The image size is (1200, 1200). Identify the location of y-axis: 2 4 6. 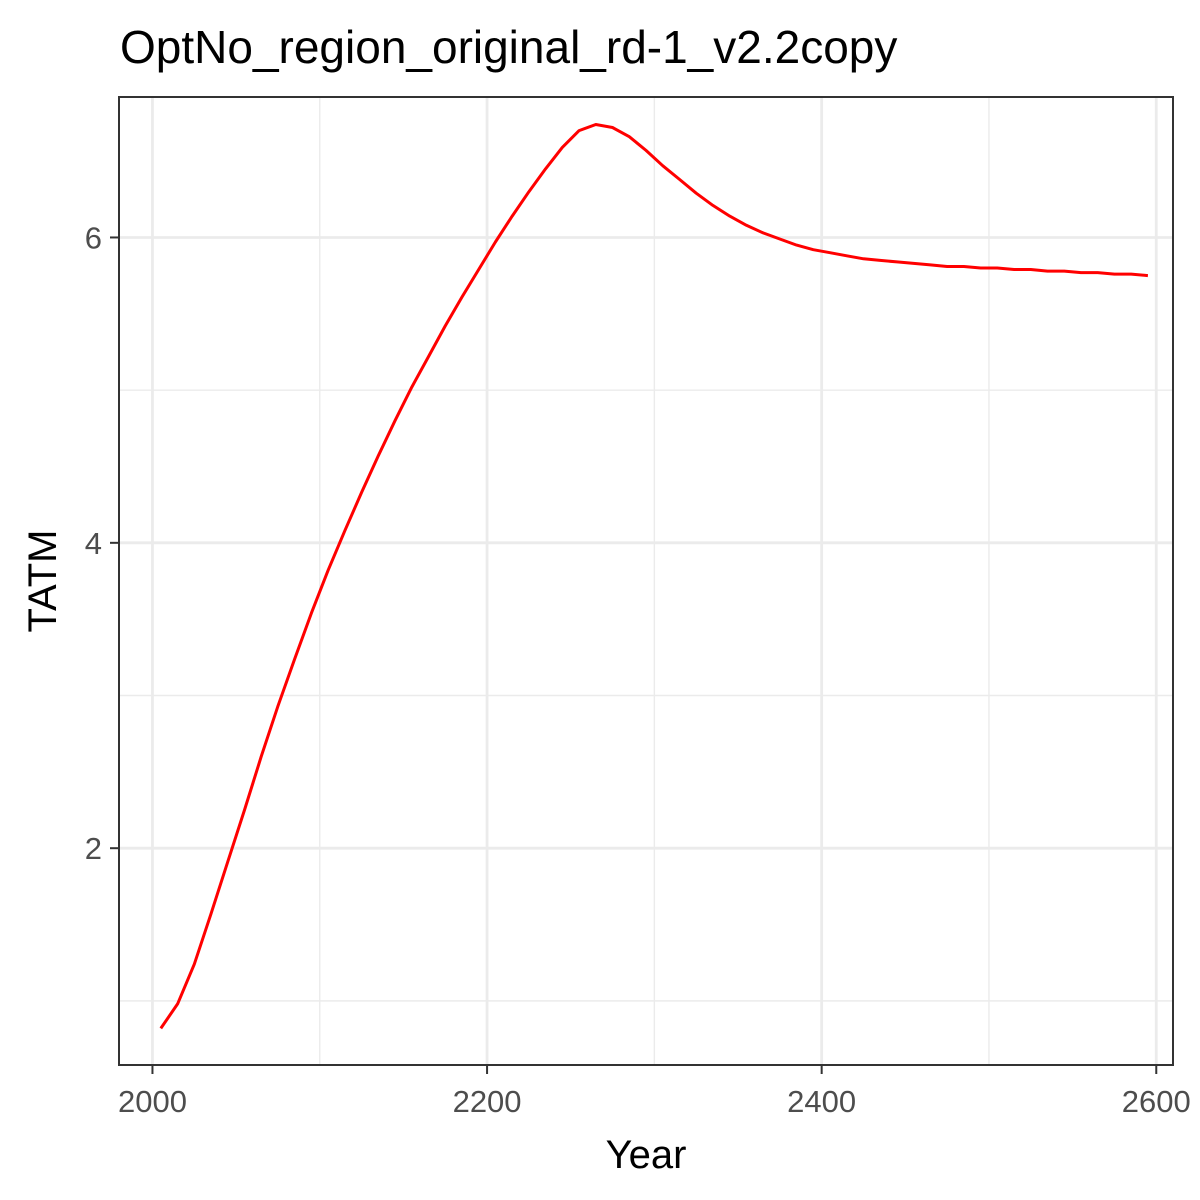
(102, 543).